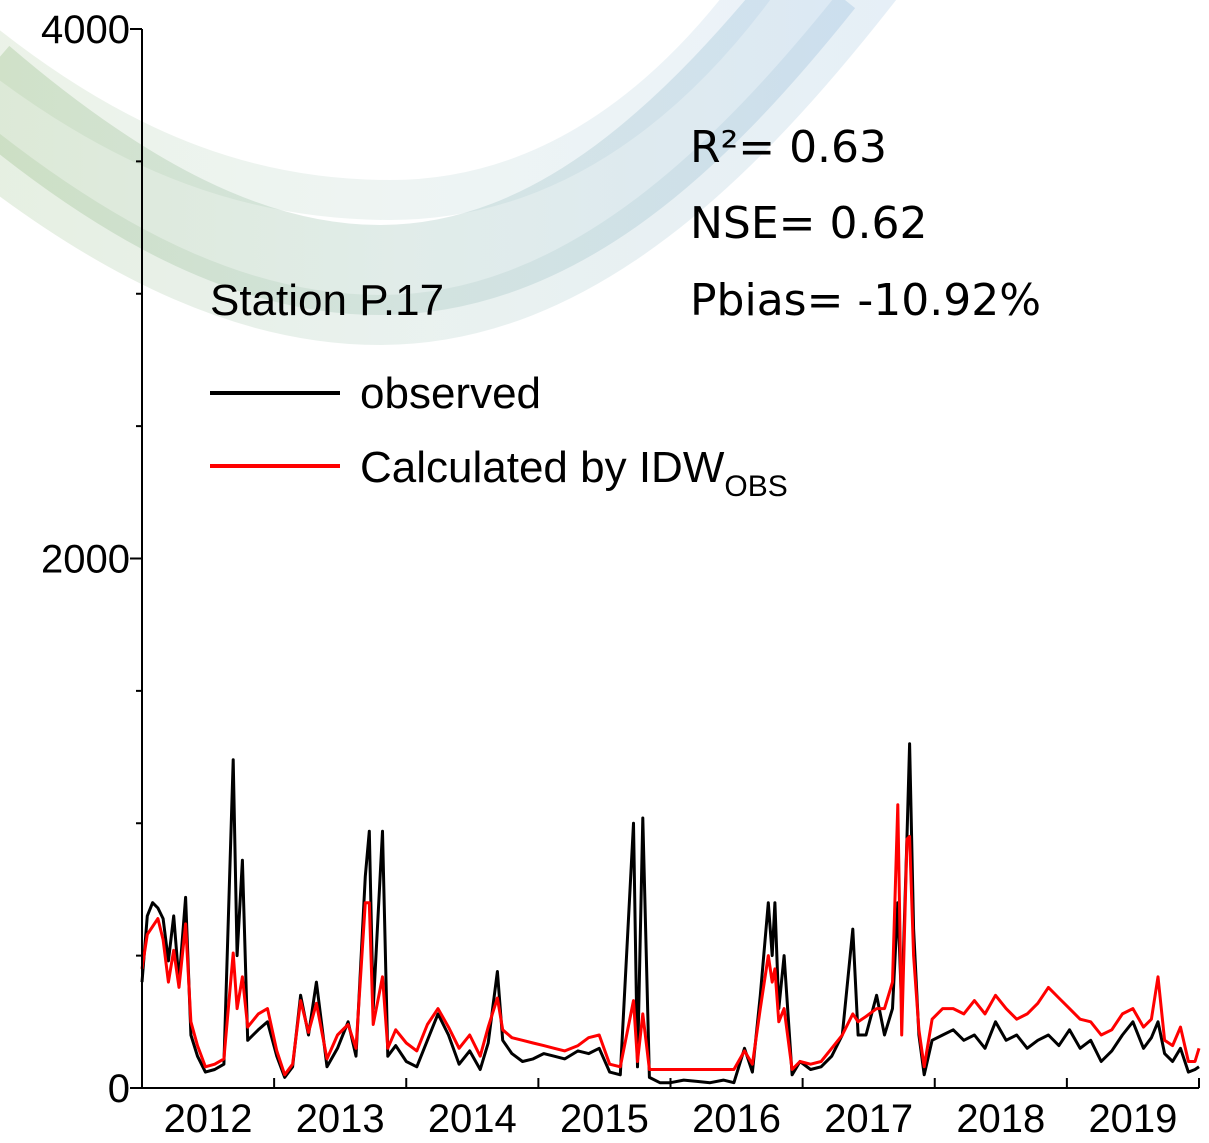 Image resolution: width=1209 pixels, height=1143 pixels. Describe the element at coordinates (499, 436) in the screenshot. I see `legend: observed Calculated by IDWOBS` at that location.